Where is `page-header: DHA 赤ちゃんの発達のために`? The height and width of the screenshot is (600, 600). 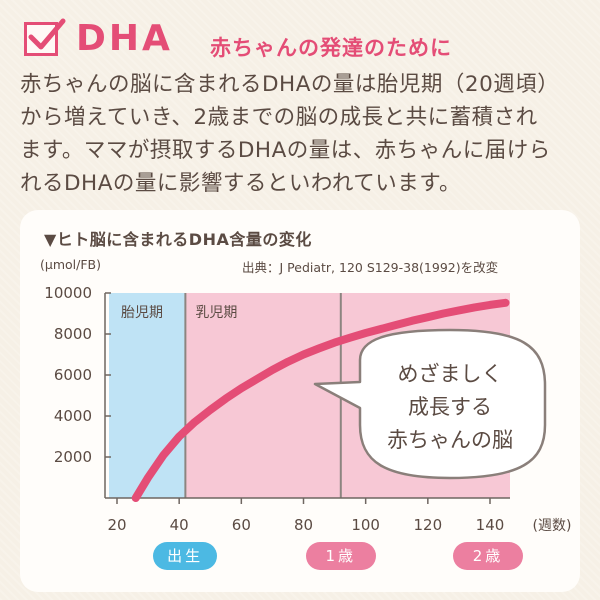
page-header: DHA 赤ちゃんの発達のために is located at coordinates (304, 40).